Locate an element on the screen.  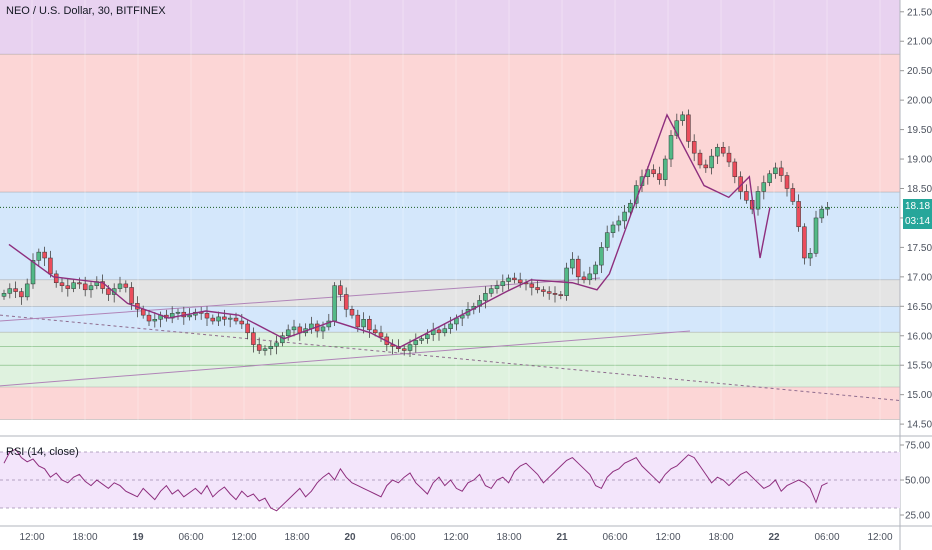
price-tick-label: 17.00 is located at coordinates (919, 277).